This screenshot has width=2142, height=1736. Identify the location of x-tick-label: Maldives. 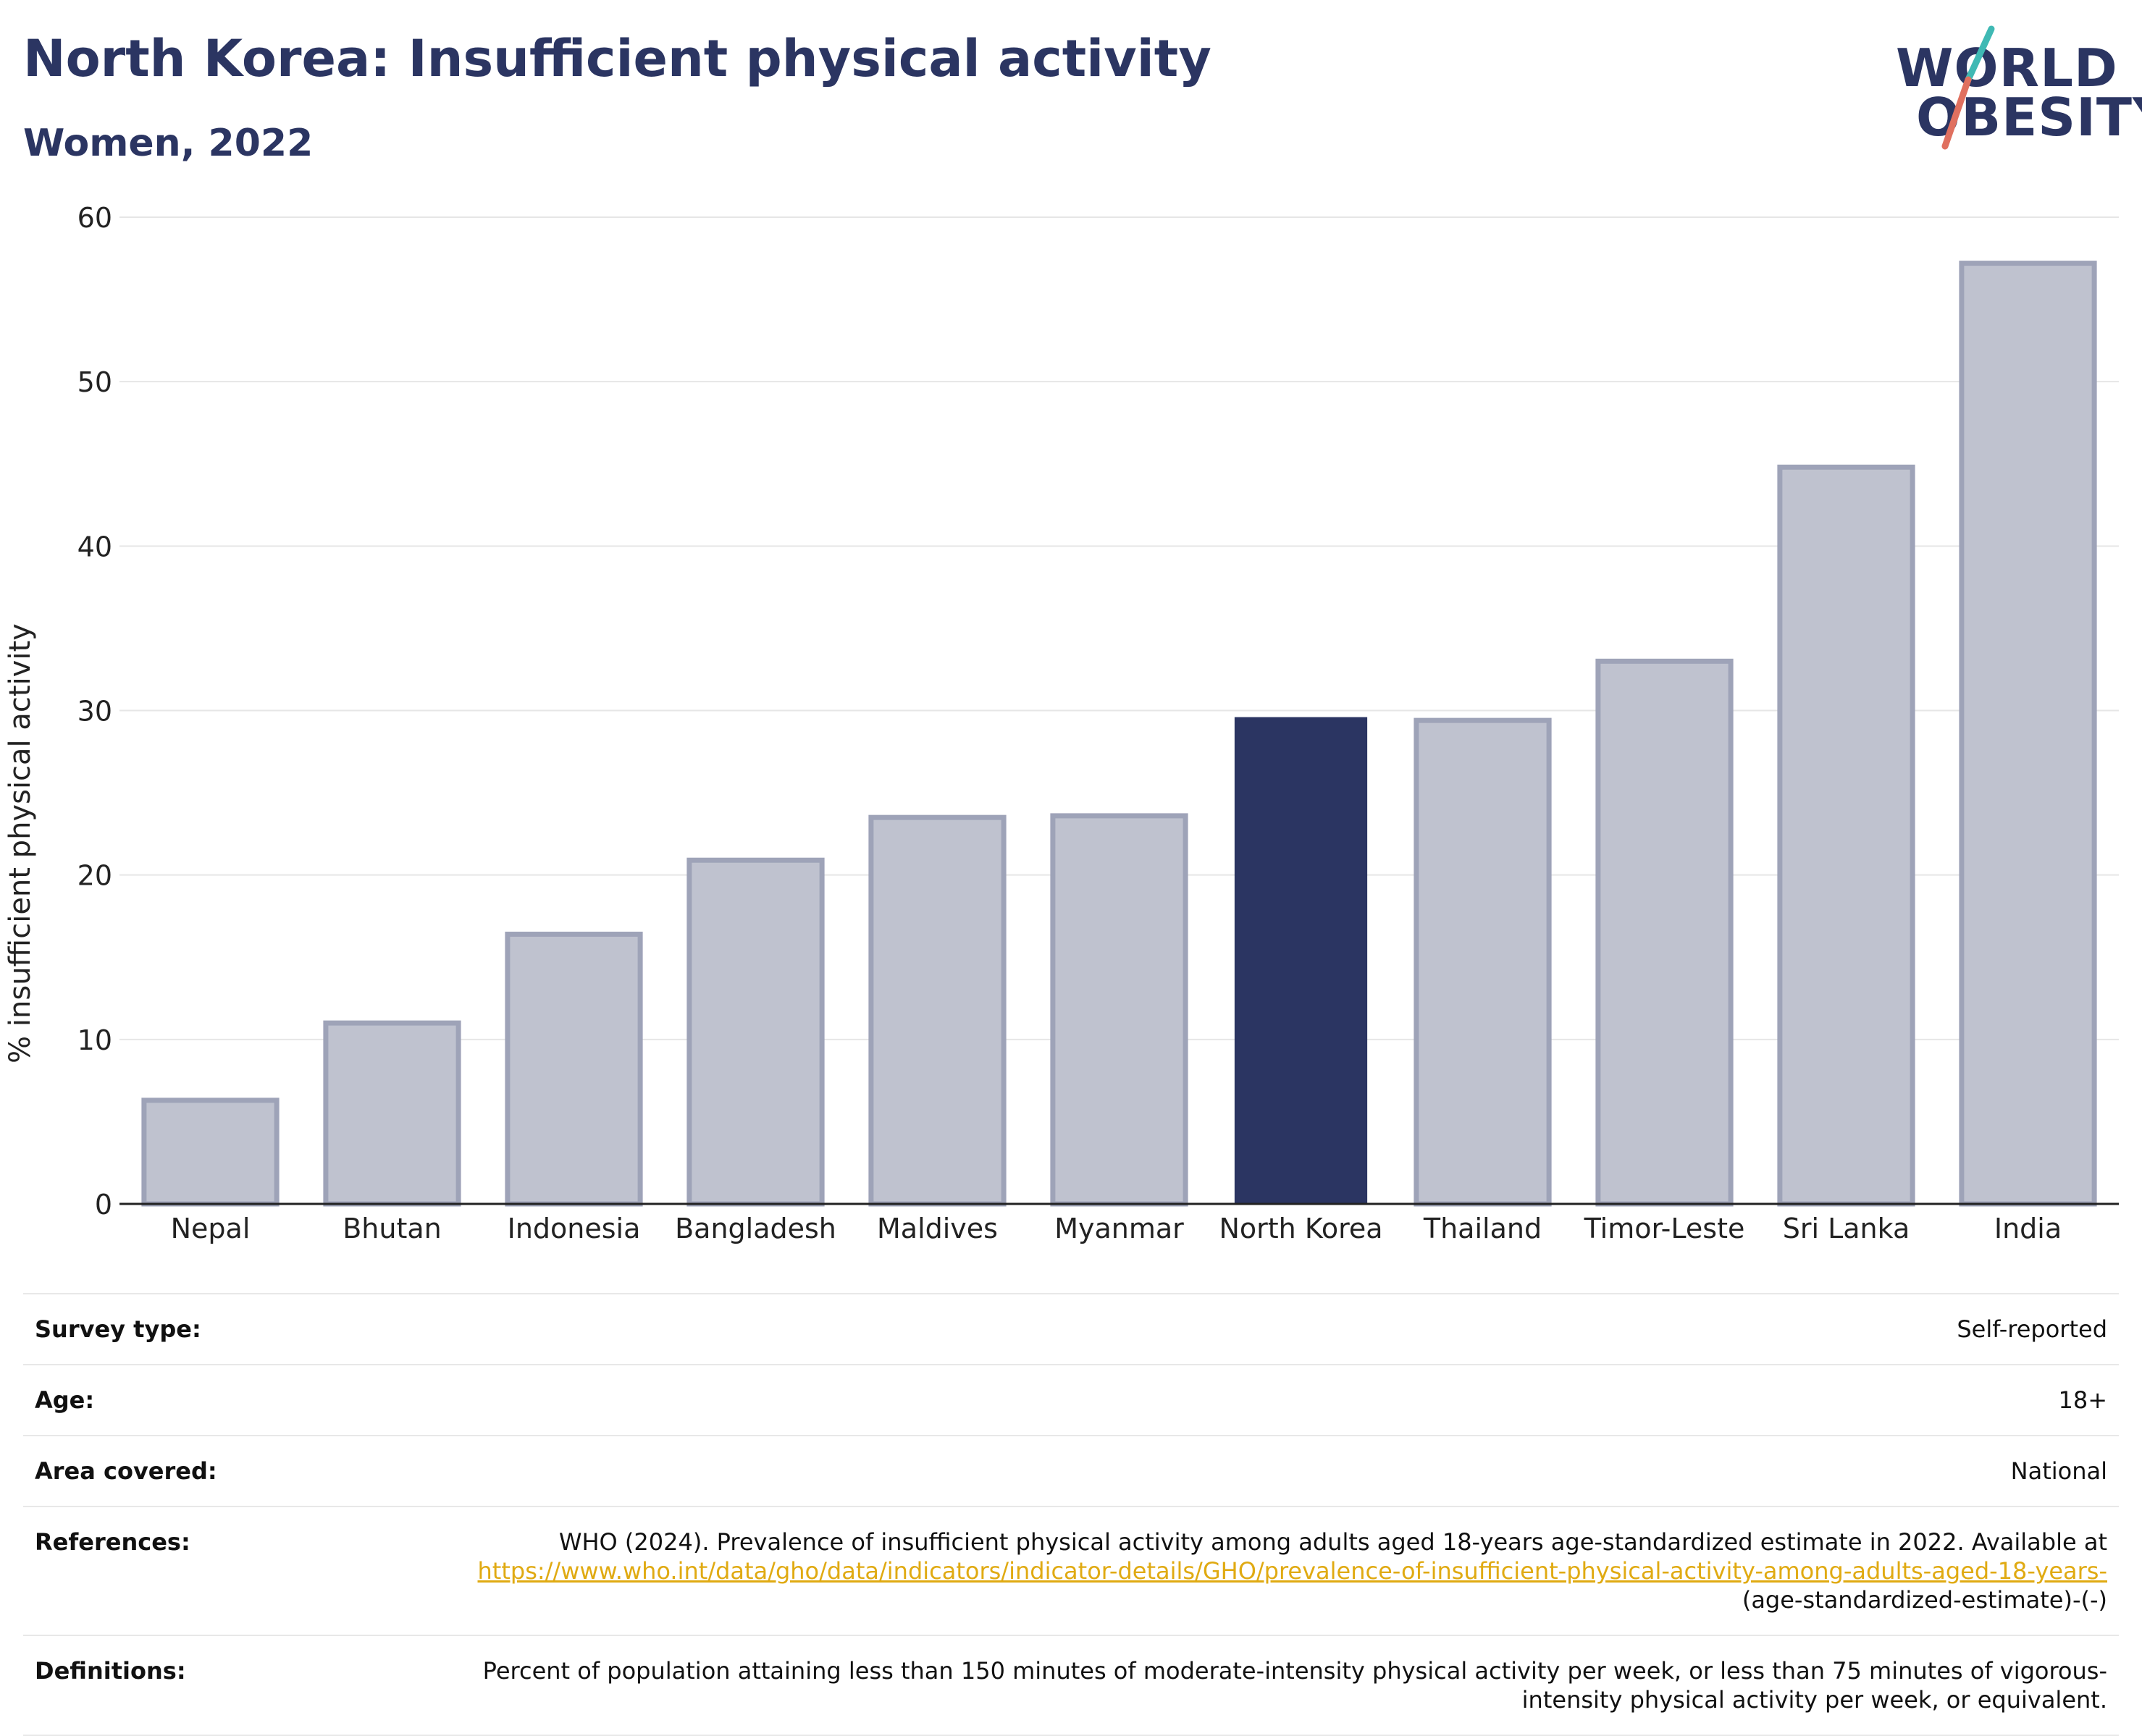
(937, 1229).